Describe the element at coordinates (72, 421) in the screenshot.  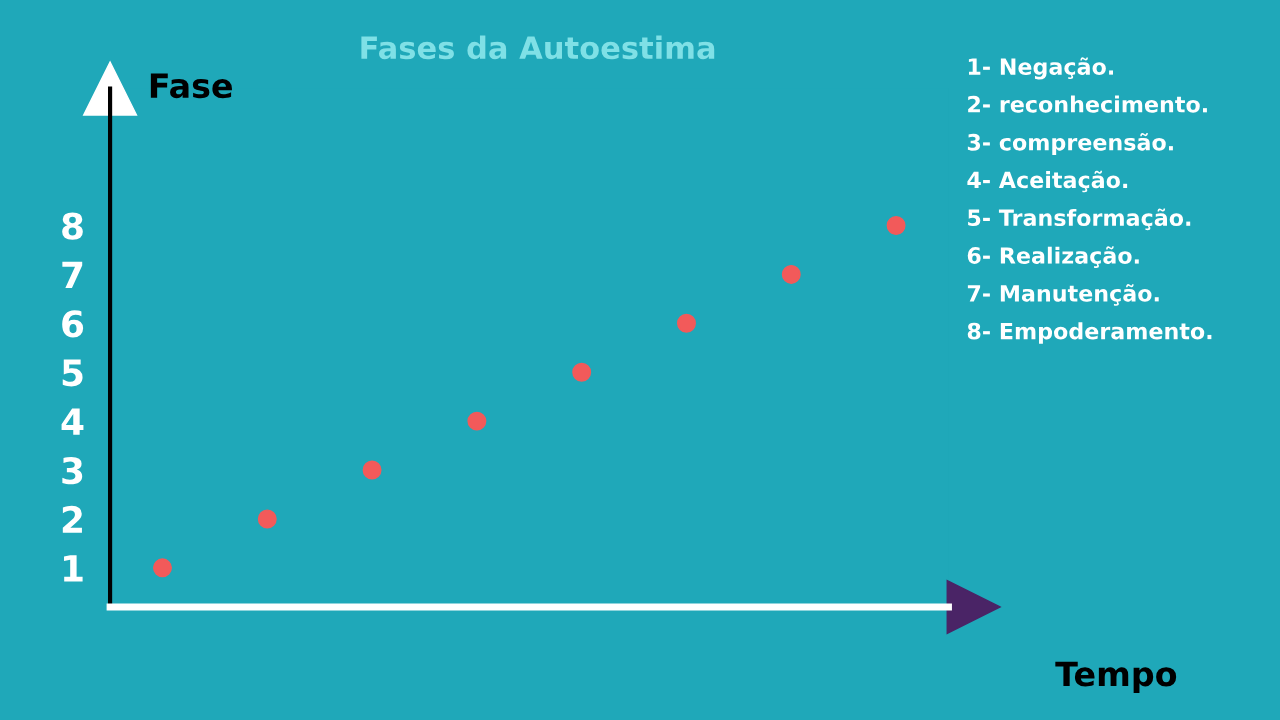
I see `y-tick-label: 4` at that location.